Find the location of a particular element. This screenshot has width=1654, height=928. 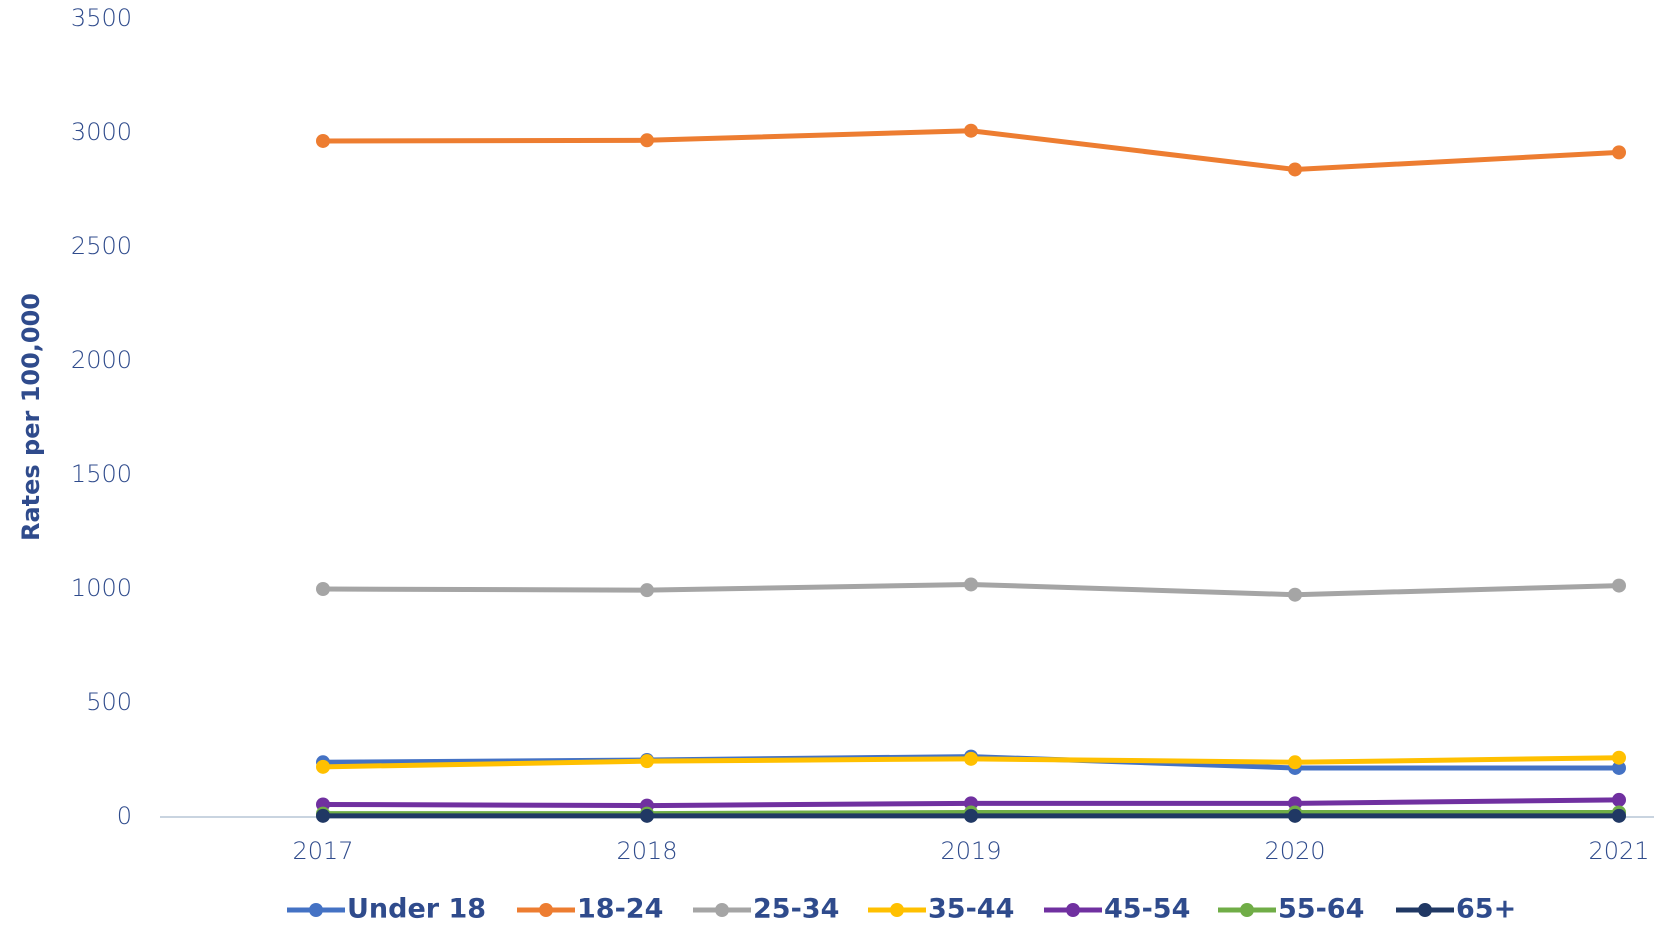

legend-label: 25-34 is located at coordinates (796, 909).